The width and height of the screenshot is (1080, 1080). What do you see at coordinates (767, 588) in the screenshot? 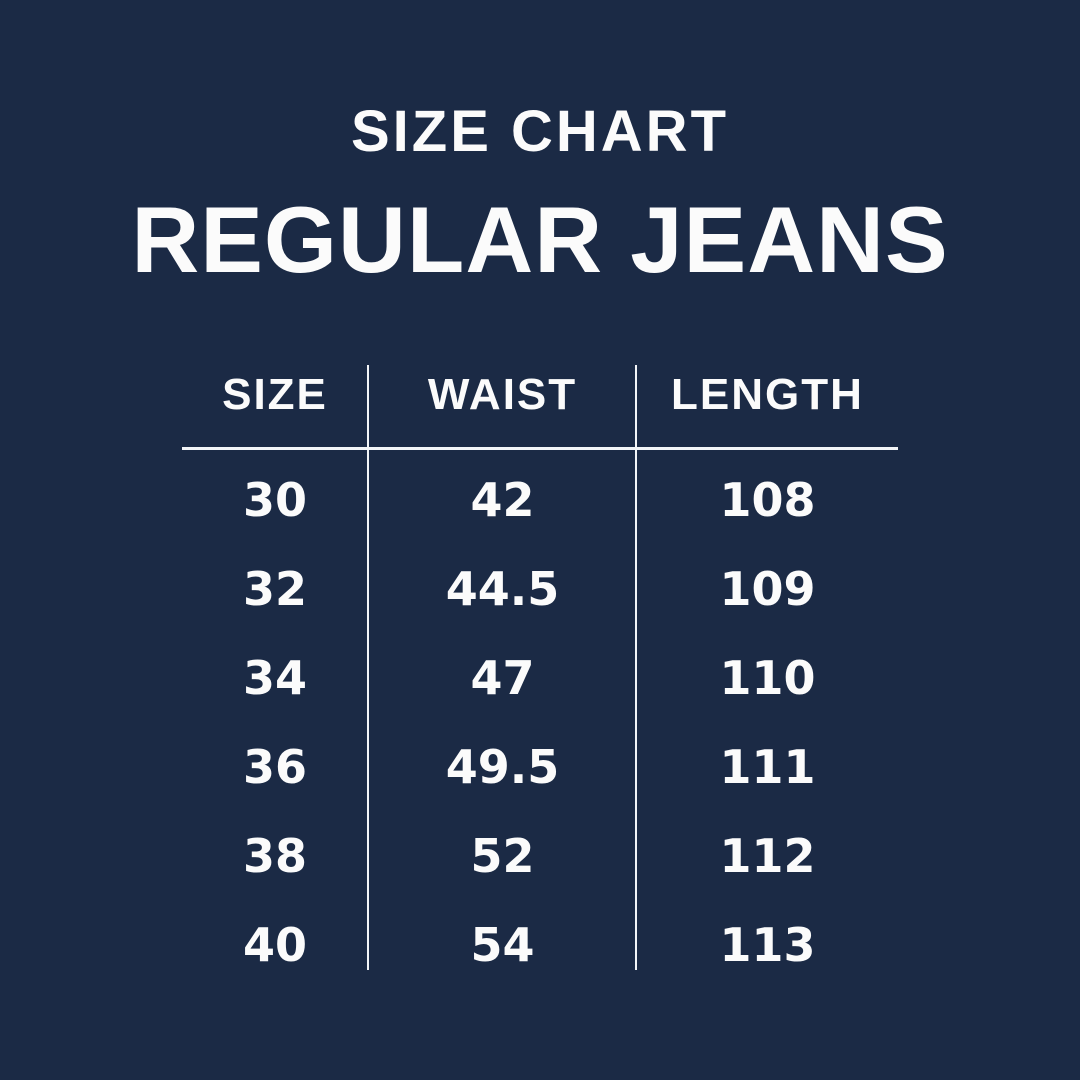
I see `table-cell: 109` at bounding box center [767, 588].